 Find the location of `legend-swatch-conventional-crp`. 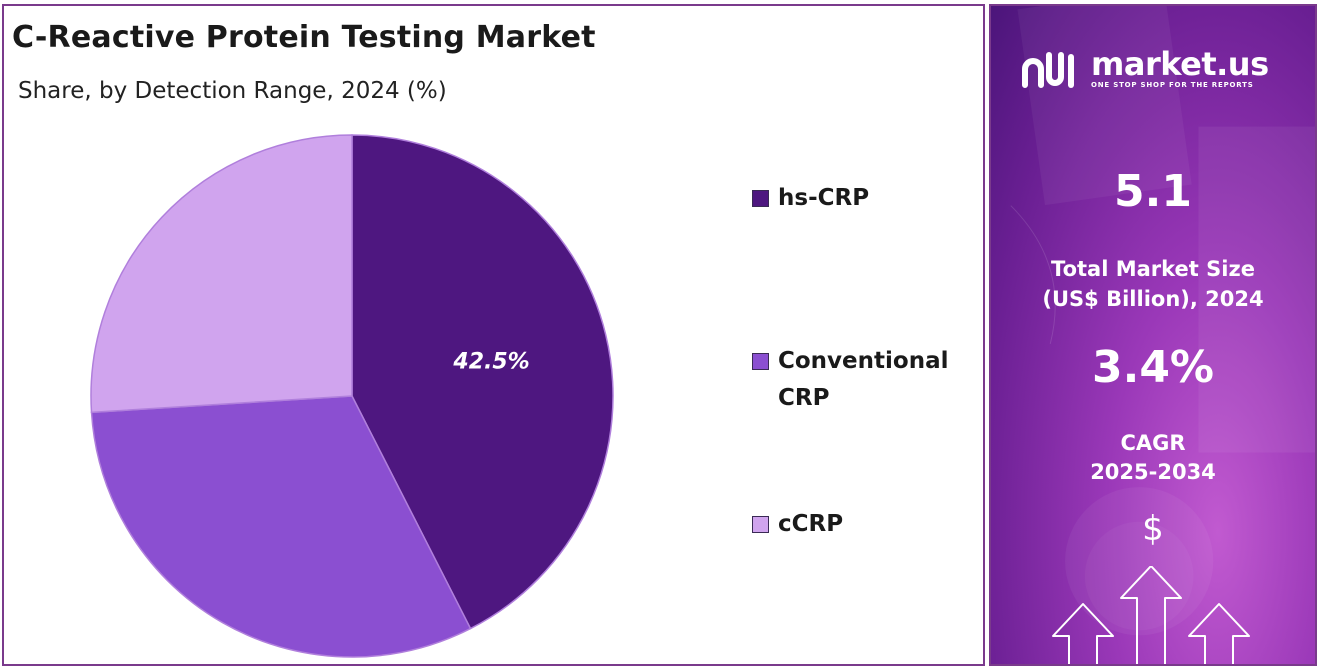

legend-swatch-conventional-crp is located at coordinates (760, 361).